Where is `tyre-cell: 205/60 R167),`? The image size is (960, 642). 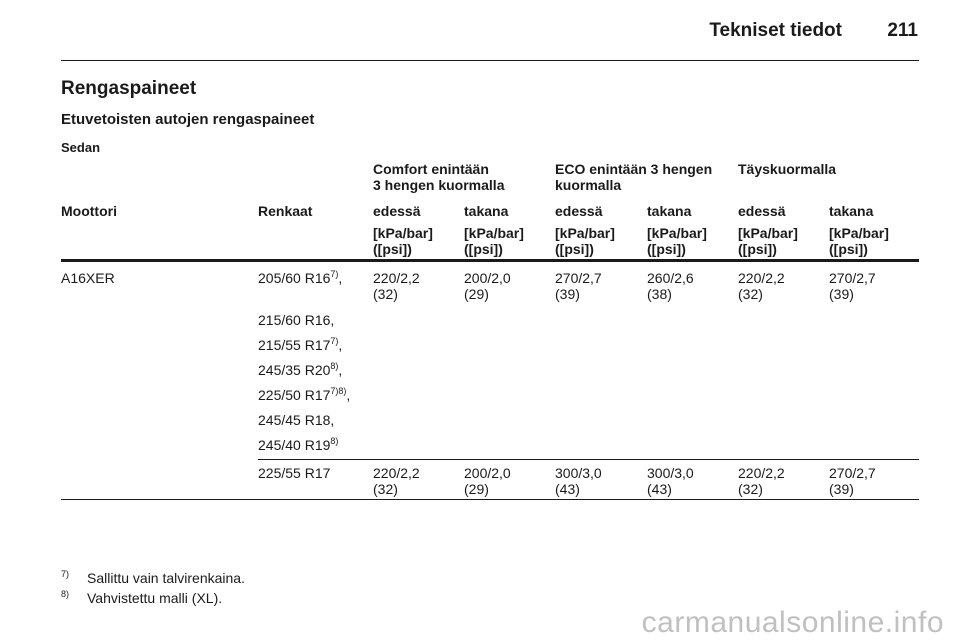
tyre-cell: 205/60 R167), is located at coordinates (300, 278).